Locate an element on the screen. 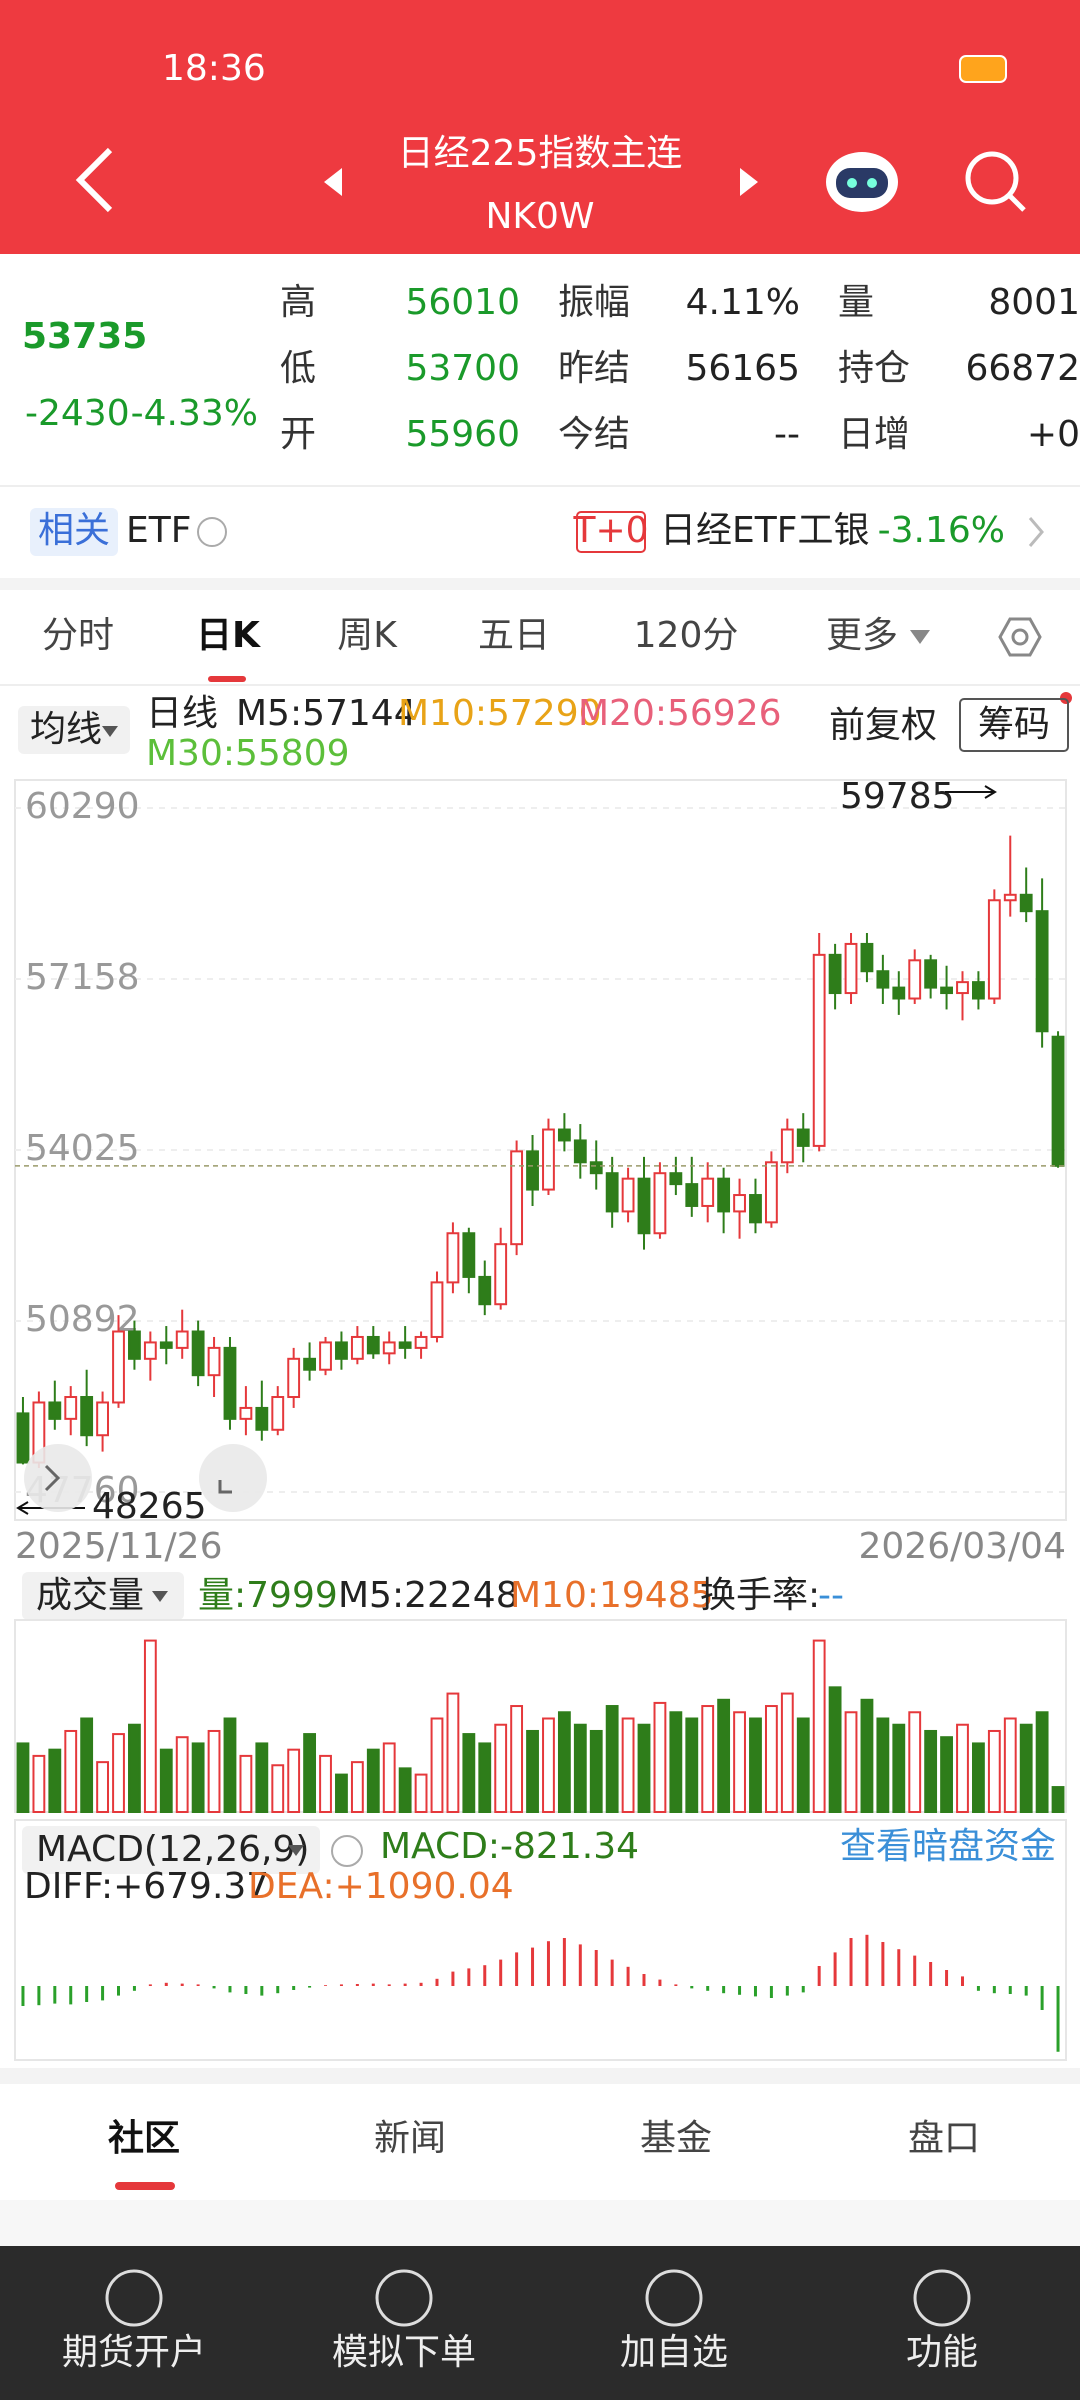  bottom-tab: 新闻 is located at coordinates (410, 2138).